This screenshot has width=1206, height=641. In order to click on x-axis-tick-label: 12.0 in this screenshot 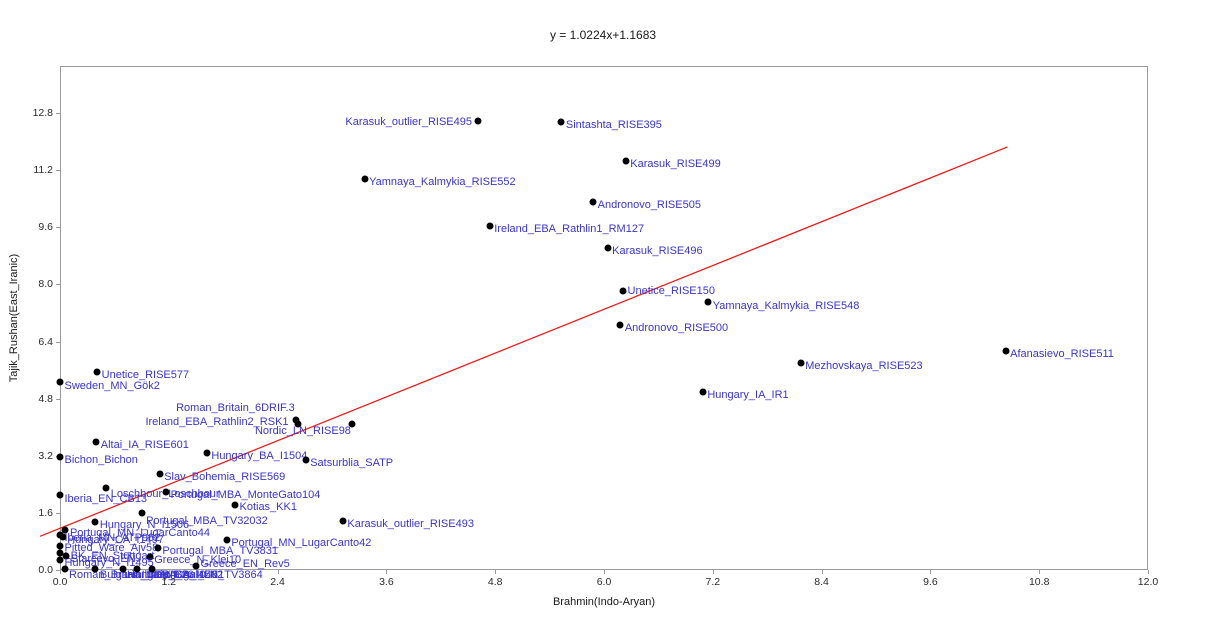, I will do `click(1148, 582)`.